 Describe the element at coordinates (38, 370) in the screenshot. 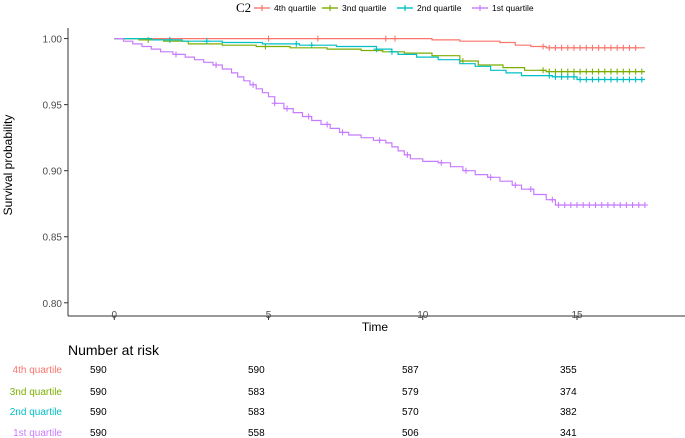

I see `risk-row-label: 4th quartile` at that location.